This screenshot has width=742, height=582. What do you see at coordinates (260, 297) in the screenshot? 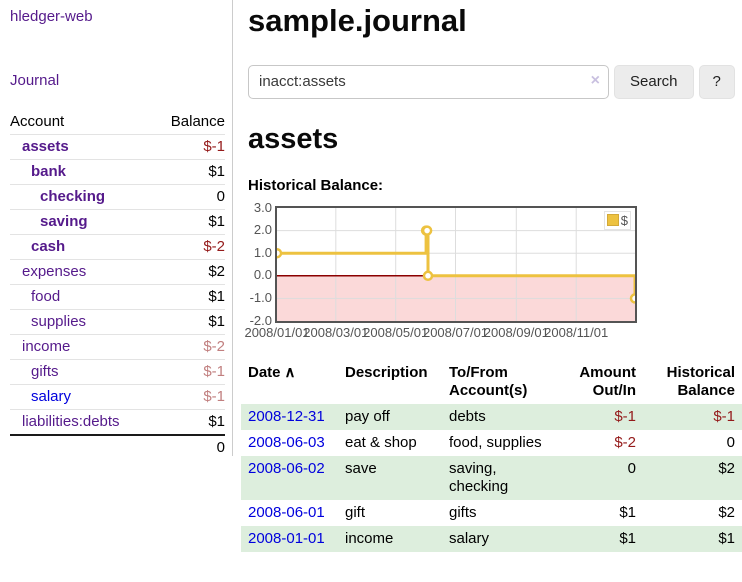
I see `y-axis-tick-label: -1.0` at bounding box center [260, 297].